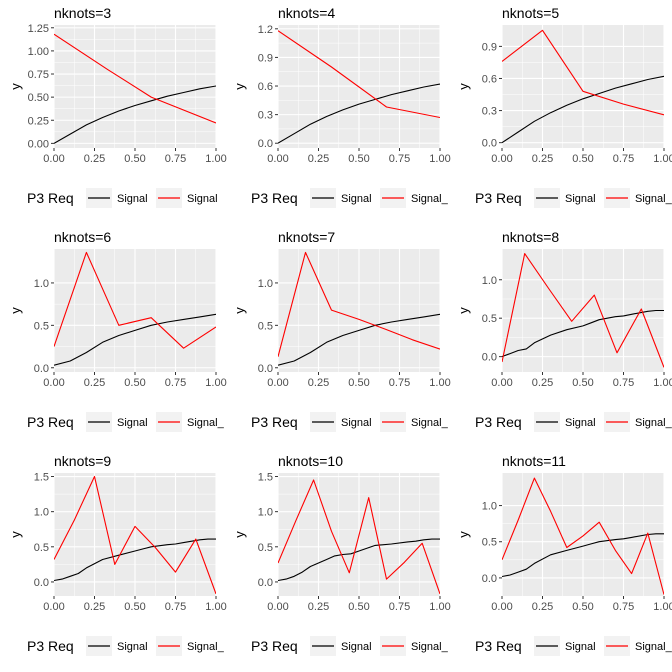 The image size is (672, 672). Describe the element at coordinates (38, 98) in the screenshot. I see `y-tick-label: 0.50` at that location.